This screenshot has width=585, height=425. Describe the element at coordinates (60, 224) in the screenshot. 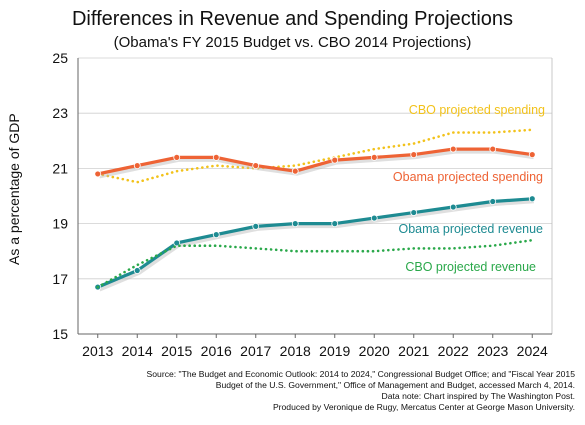

I see `y-tick-label: 19` at that location.